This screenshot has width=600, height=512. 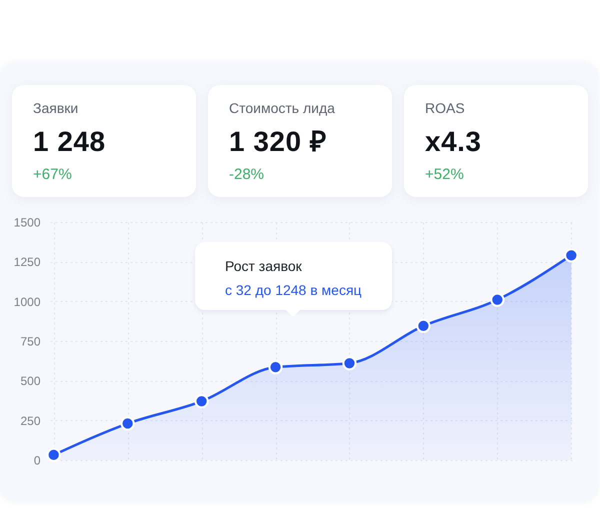 I want to click on y-tick-label: 1500, so click(x=27, y=223).